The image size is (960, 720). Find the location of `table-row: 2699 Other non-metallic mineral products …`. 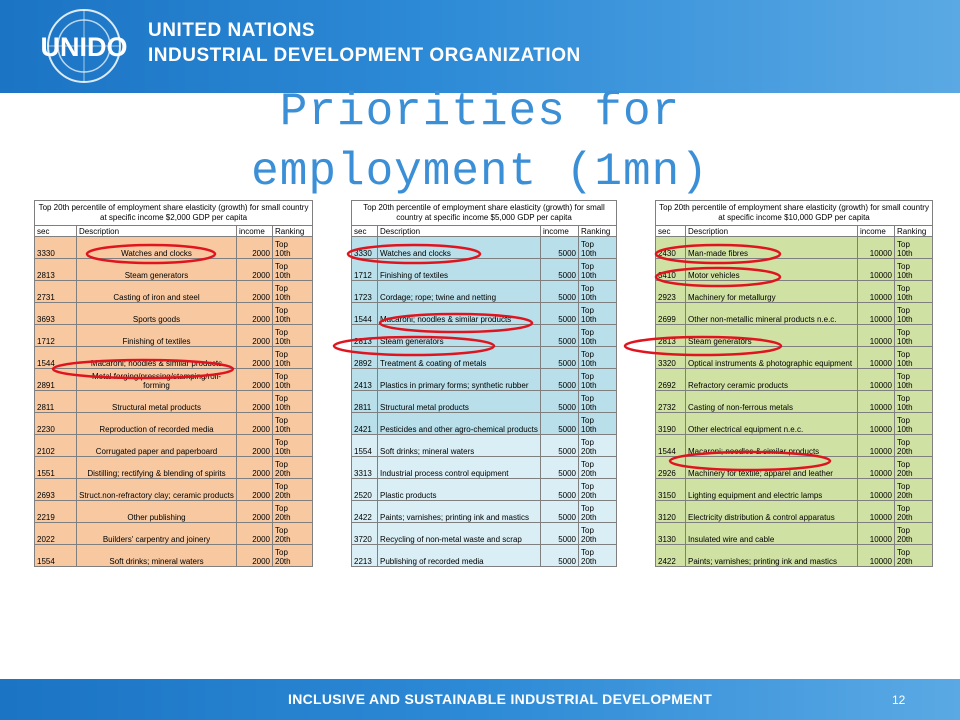

table-row: 2699 Other non-metallic mineral products … is located at coordinates (794, 313).